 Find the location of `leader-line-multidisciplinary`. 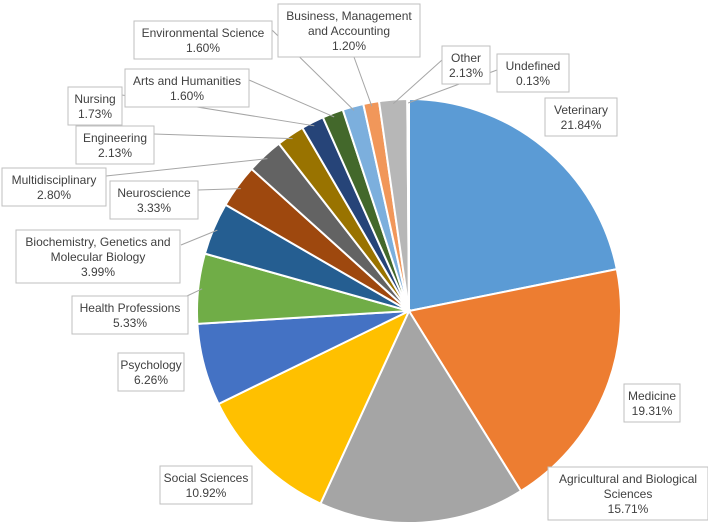

leader-line-multidisciplinary is located at coordinates (186, 167).